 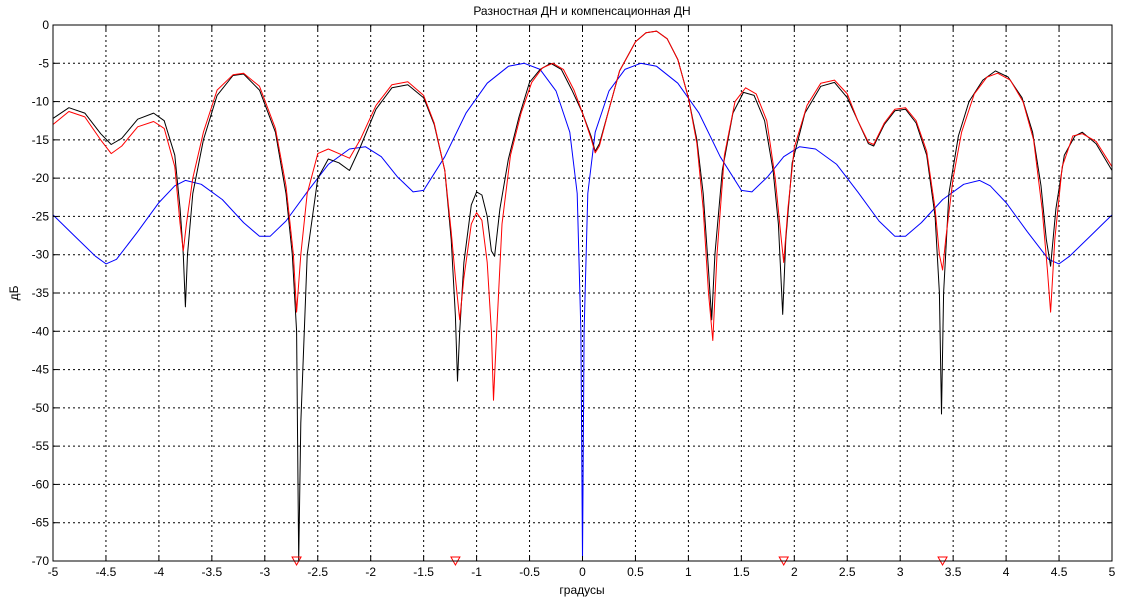 What do you see at coordinates (41, 140) in the screenshot?
I see `y-tick-label: -15` at bounding box center [41, 140].